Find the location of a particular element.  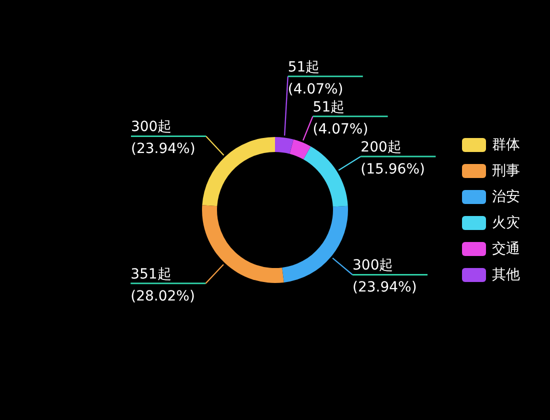

data-label: 200起 (15.96%) is located at coordinates (392, 159).